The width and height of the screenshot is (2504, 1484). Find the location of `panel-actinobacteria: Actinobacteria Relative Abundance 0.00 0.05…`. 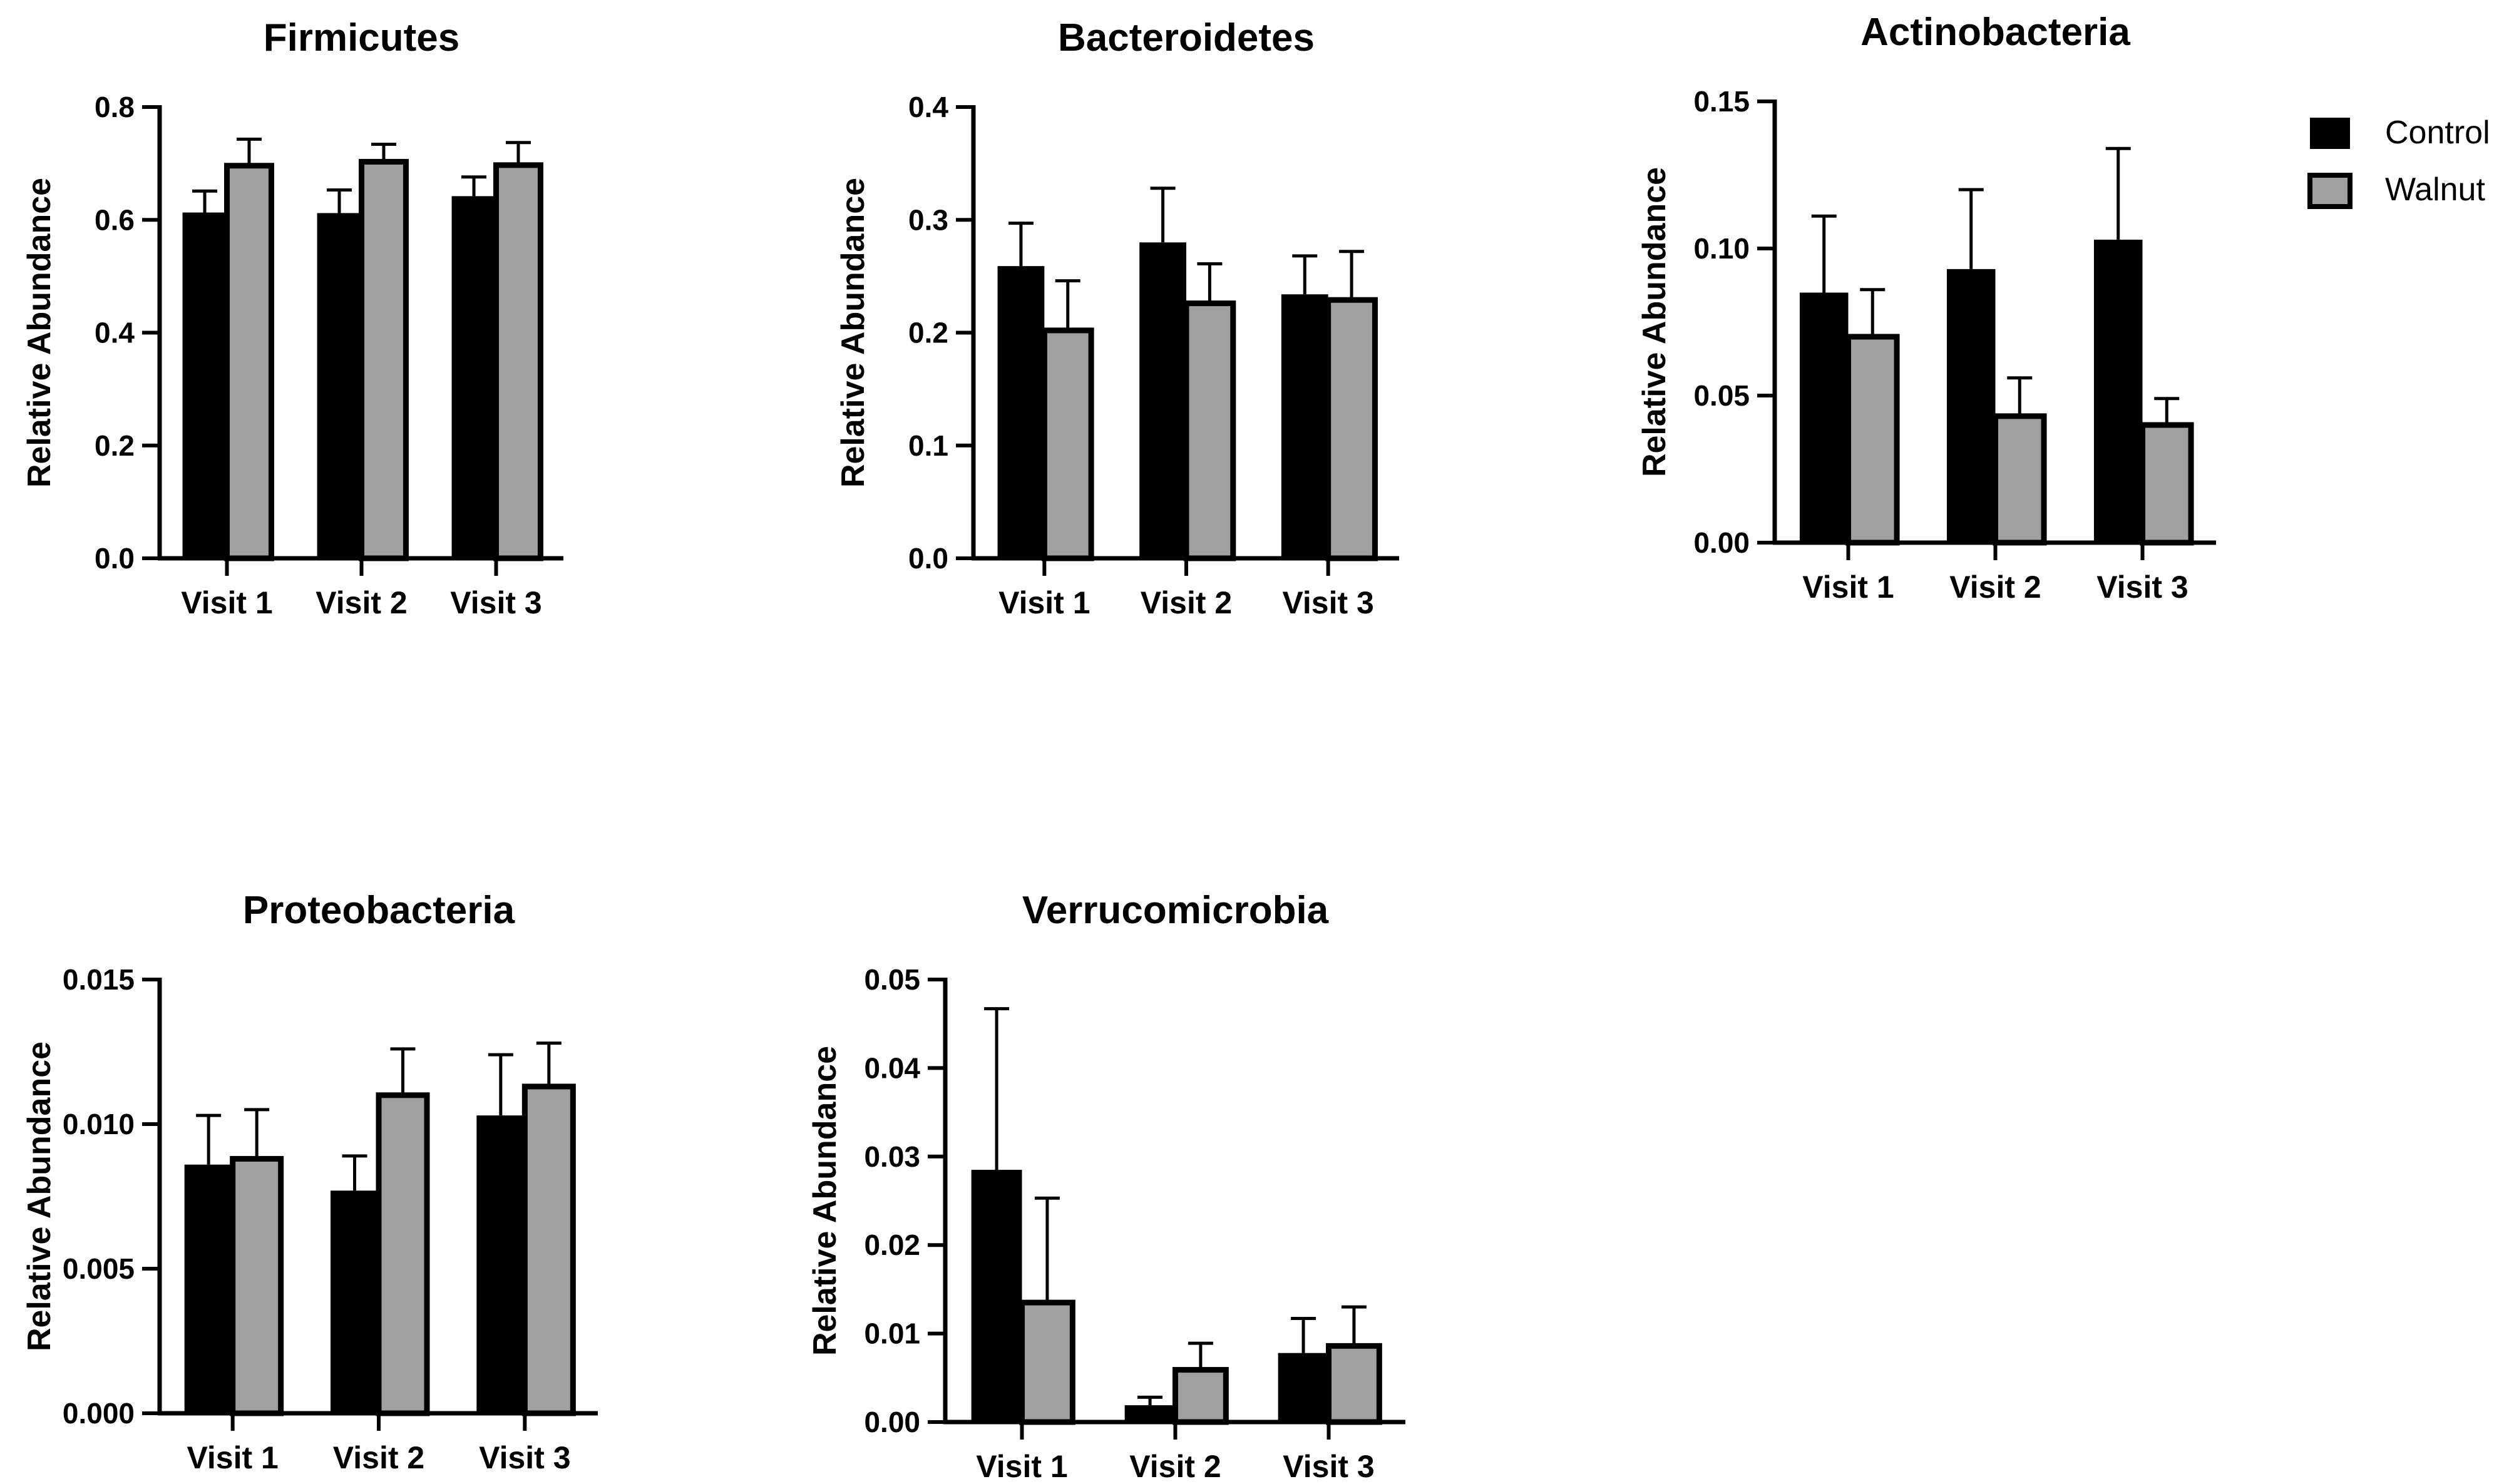

panel-actinobacteria: Actinobacteria Relative Abundance 0.00 0.05… is located at coordinates (1926, 308).